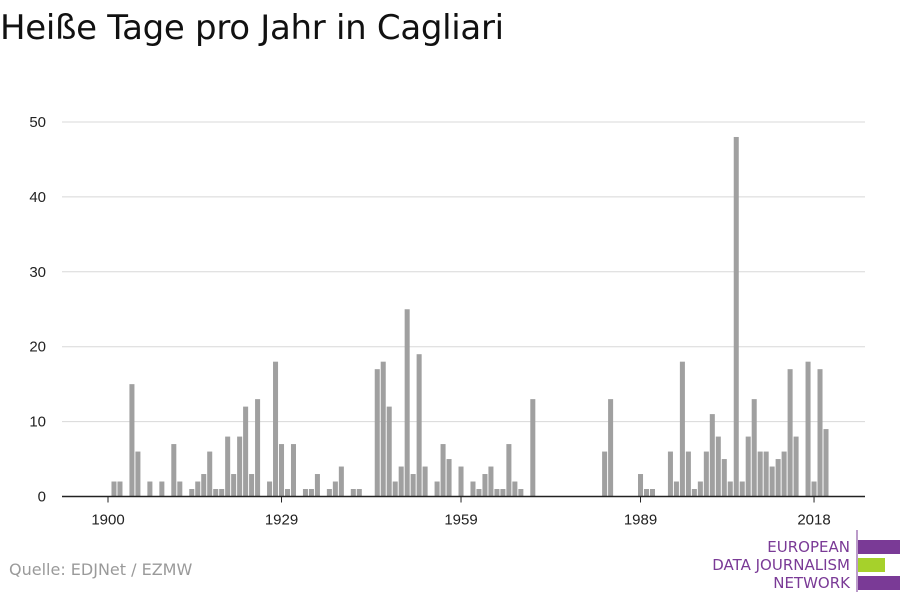 This screenshot has height=600, width=900. I want to click on bar-1984, so click(611, 448).